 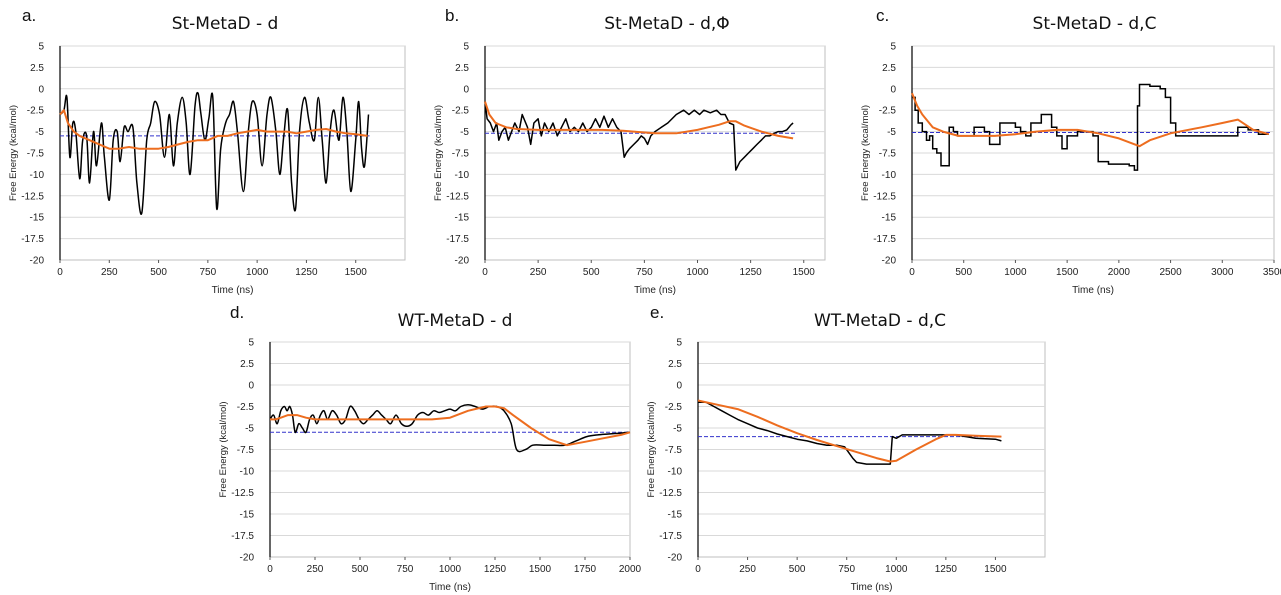 What do you see at coordinates (455, 321) in the screenshot?
I see `chart-title: WT-MetaD - d` at bounding box center [455, 321].